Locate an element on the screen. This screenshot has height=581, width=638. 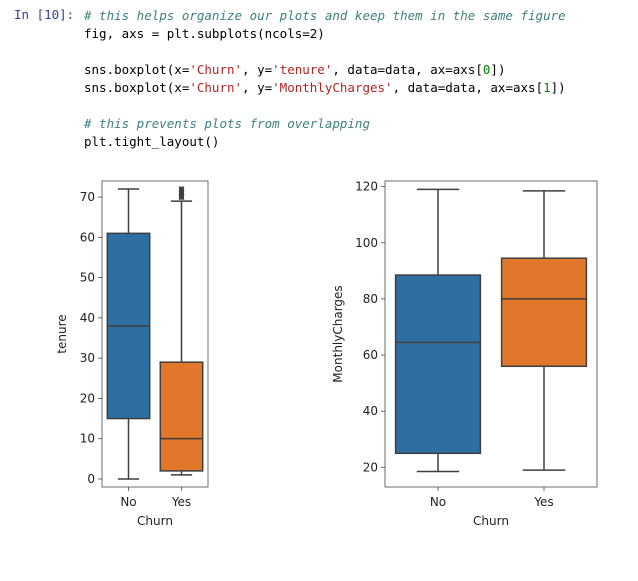
y-tick-label: 50 is located at coordinates (87, 278).